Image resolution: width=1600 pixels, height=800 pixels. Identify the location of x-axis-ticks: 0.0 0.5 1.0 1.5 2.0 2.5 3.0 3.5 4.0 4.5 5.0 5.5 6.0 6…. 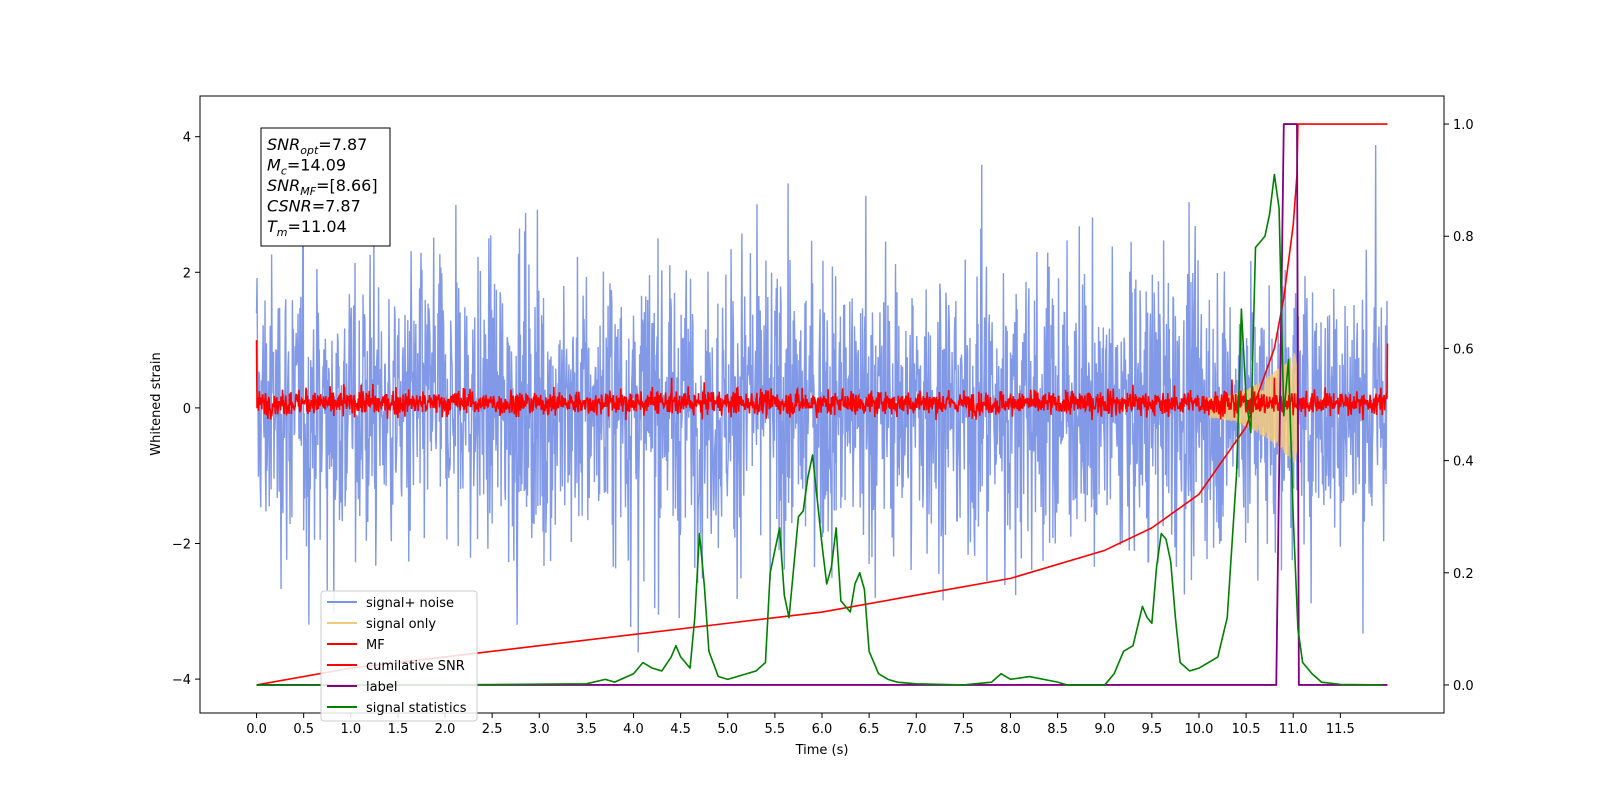
(800, 725).